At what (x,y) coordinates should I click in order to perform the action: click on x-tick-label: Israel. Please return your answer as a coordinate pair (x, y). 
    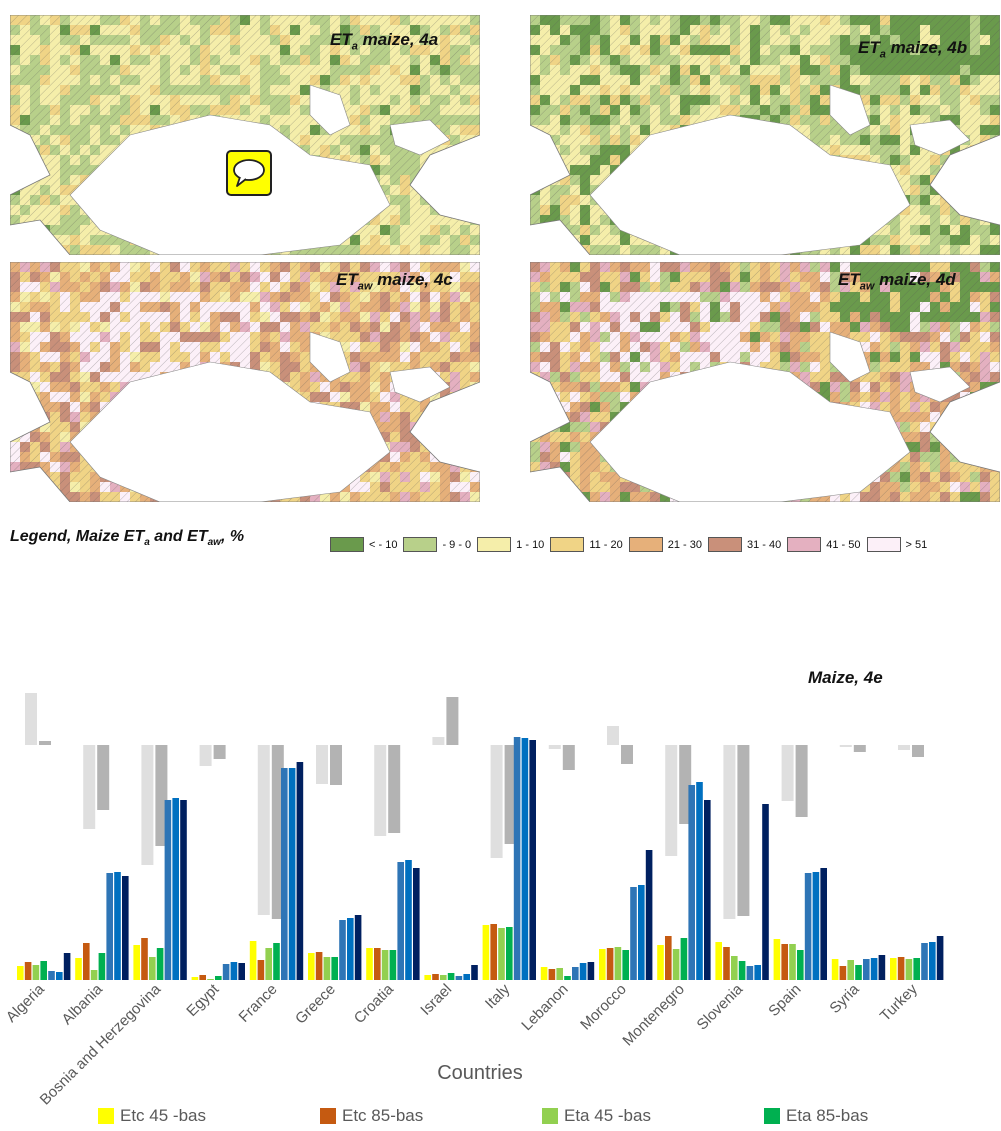
    Looking at the image, I should click on (436, 1000).